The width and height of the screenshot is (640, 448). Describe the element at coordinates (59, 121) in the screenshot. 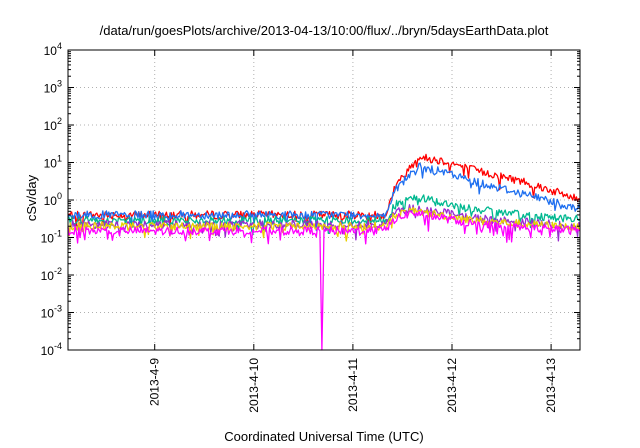

I see `y-tick-label-exponent: 2` at that location.